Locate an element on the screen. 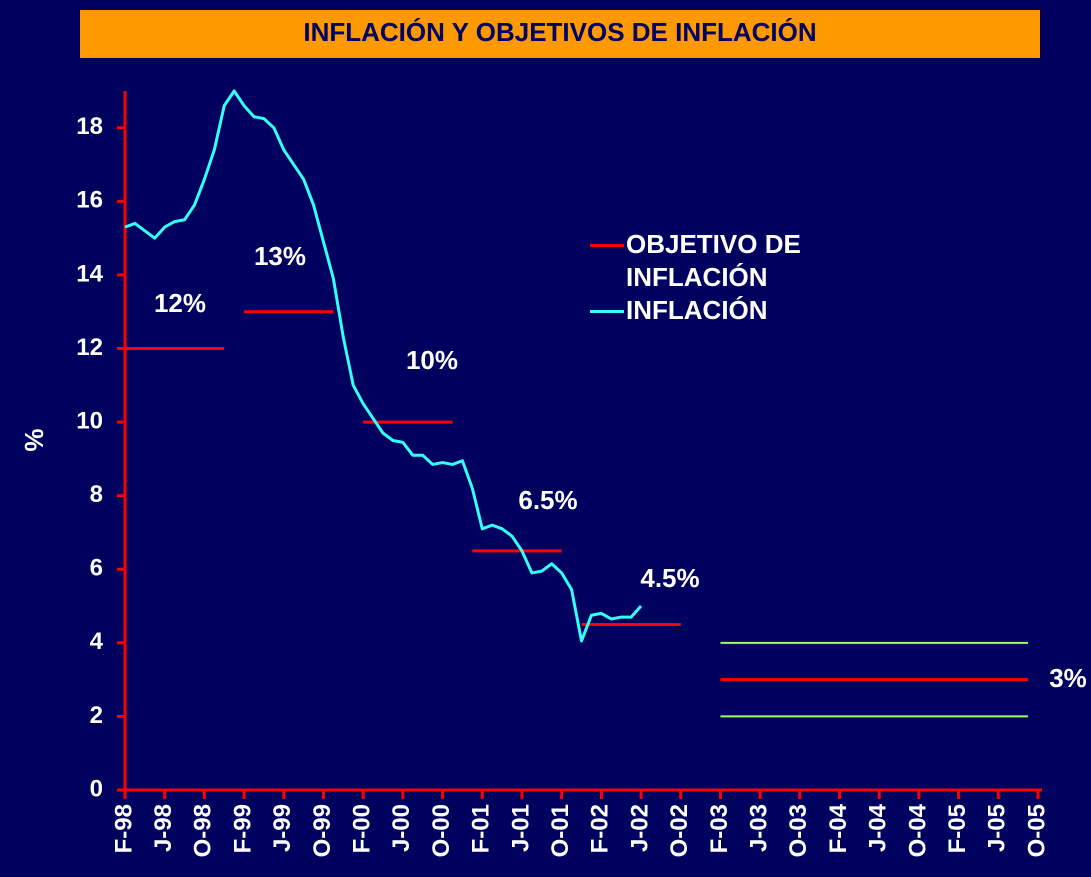  x-tick-label: F-99 is located at coordinates (242, 828).